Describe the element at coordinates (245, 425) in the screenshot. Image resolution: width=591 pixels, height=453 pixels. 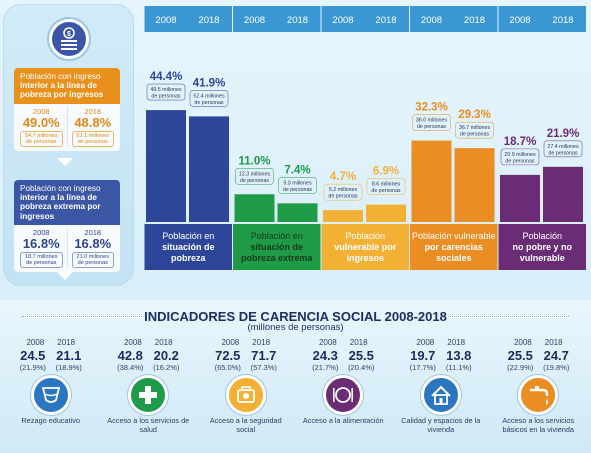
I see `indicator-label: Acceso a la seguridad social` at that location.